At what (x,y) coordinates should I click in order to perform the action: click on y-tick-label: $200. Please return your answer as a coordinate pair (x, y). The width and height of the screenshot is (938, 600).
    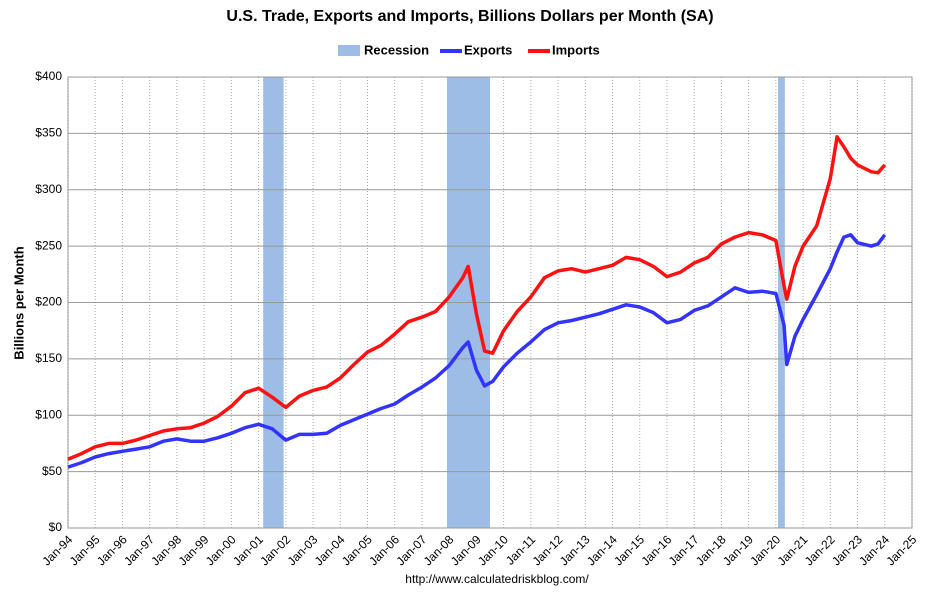
    Looking at the image, I should click on (48, 302).